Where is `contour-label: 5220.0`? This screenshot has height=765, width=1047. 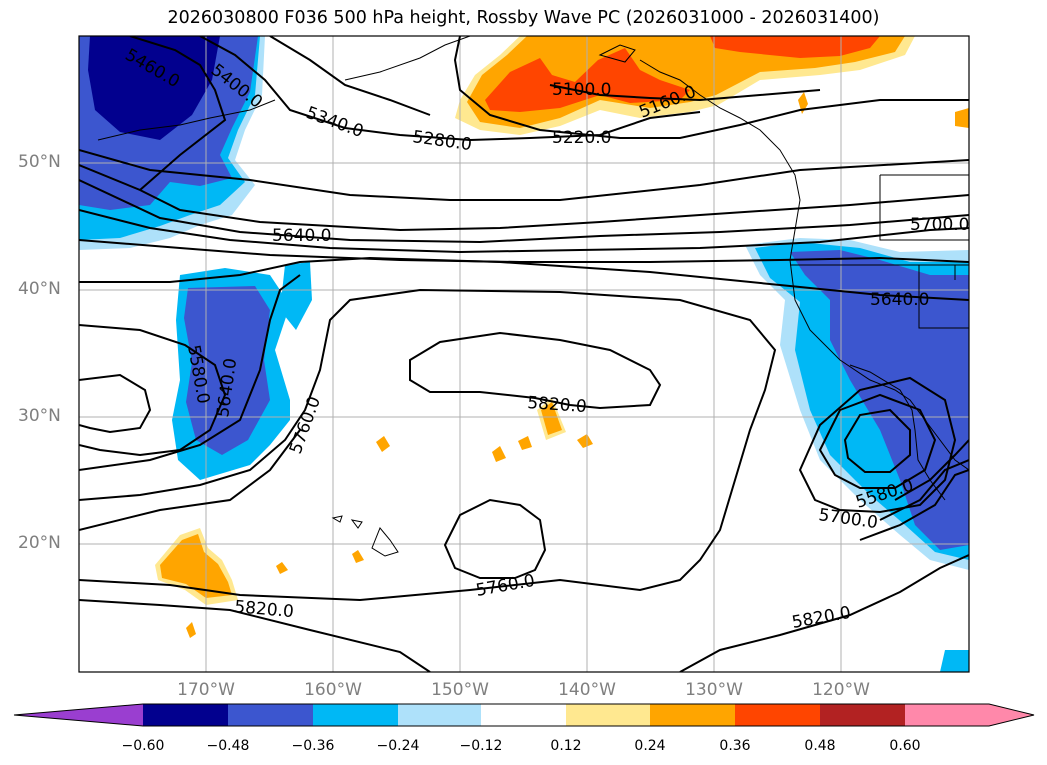 contour-label: 5220.0 is located at coordinates (581, 138).